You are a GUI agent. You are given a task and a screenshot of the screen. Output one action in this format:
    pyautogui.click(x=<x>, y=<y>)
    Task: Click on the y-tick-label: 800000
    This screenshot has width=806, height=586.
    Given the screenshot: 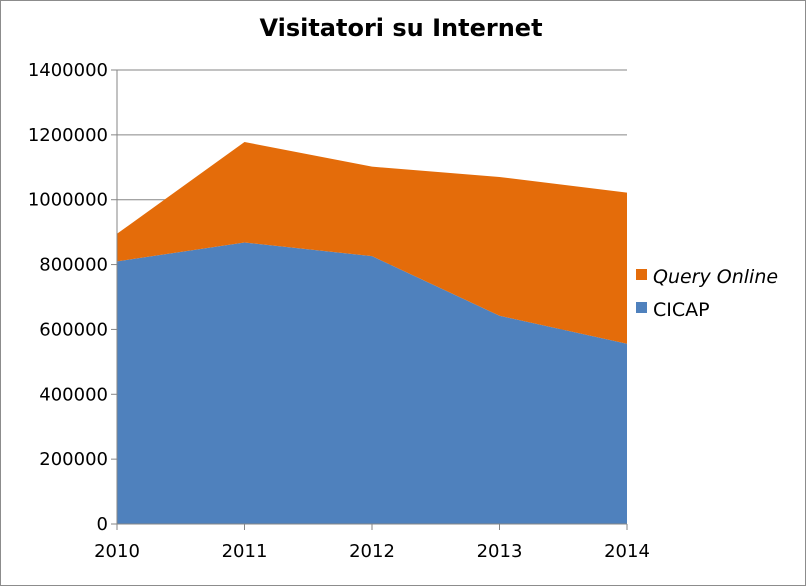 What is the action you would take?
    pyautogui.click(x=73, y=265)
    